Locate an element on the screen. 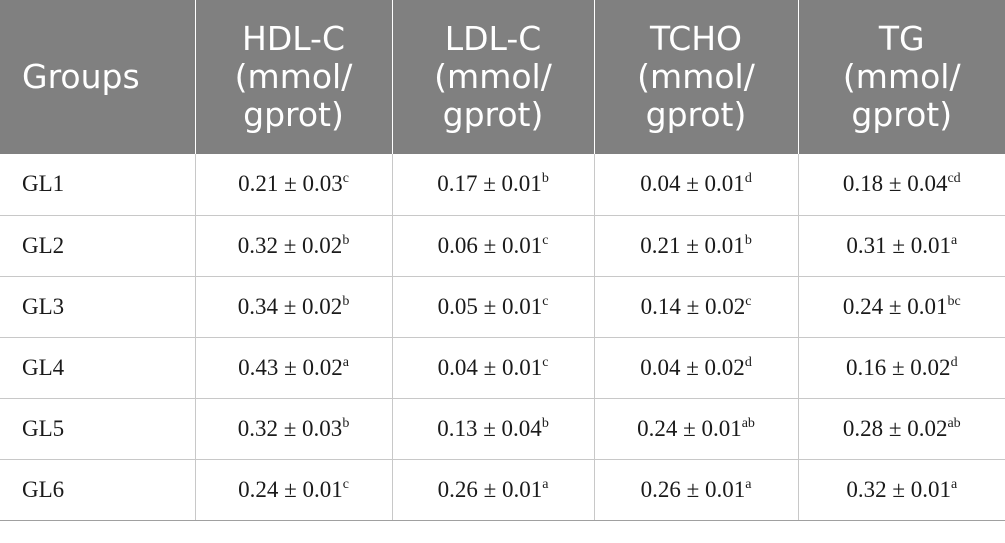 The image size is (1005, 543). hdl-c-cell: 0.21 ± 0.03c is located at coordinates (294, 185).